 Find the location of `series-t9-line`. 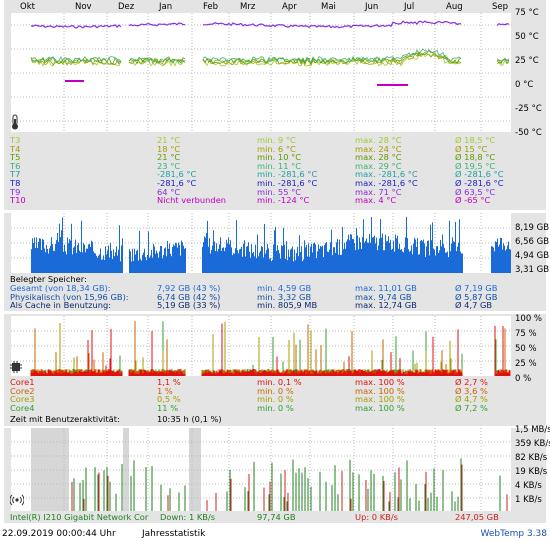

series-t9-line is located at coordinates (503, 25).